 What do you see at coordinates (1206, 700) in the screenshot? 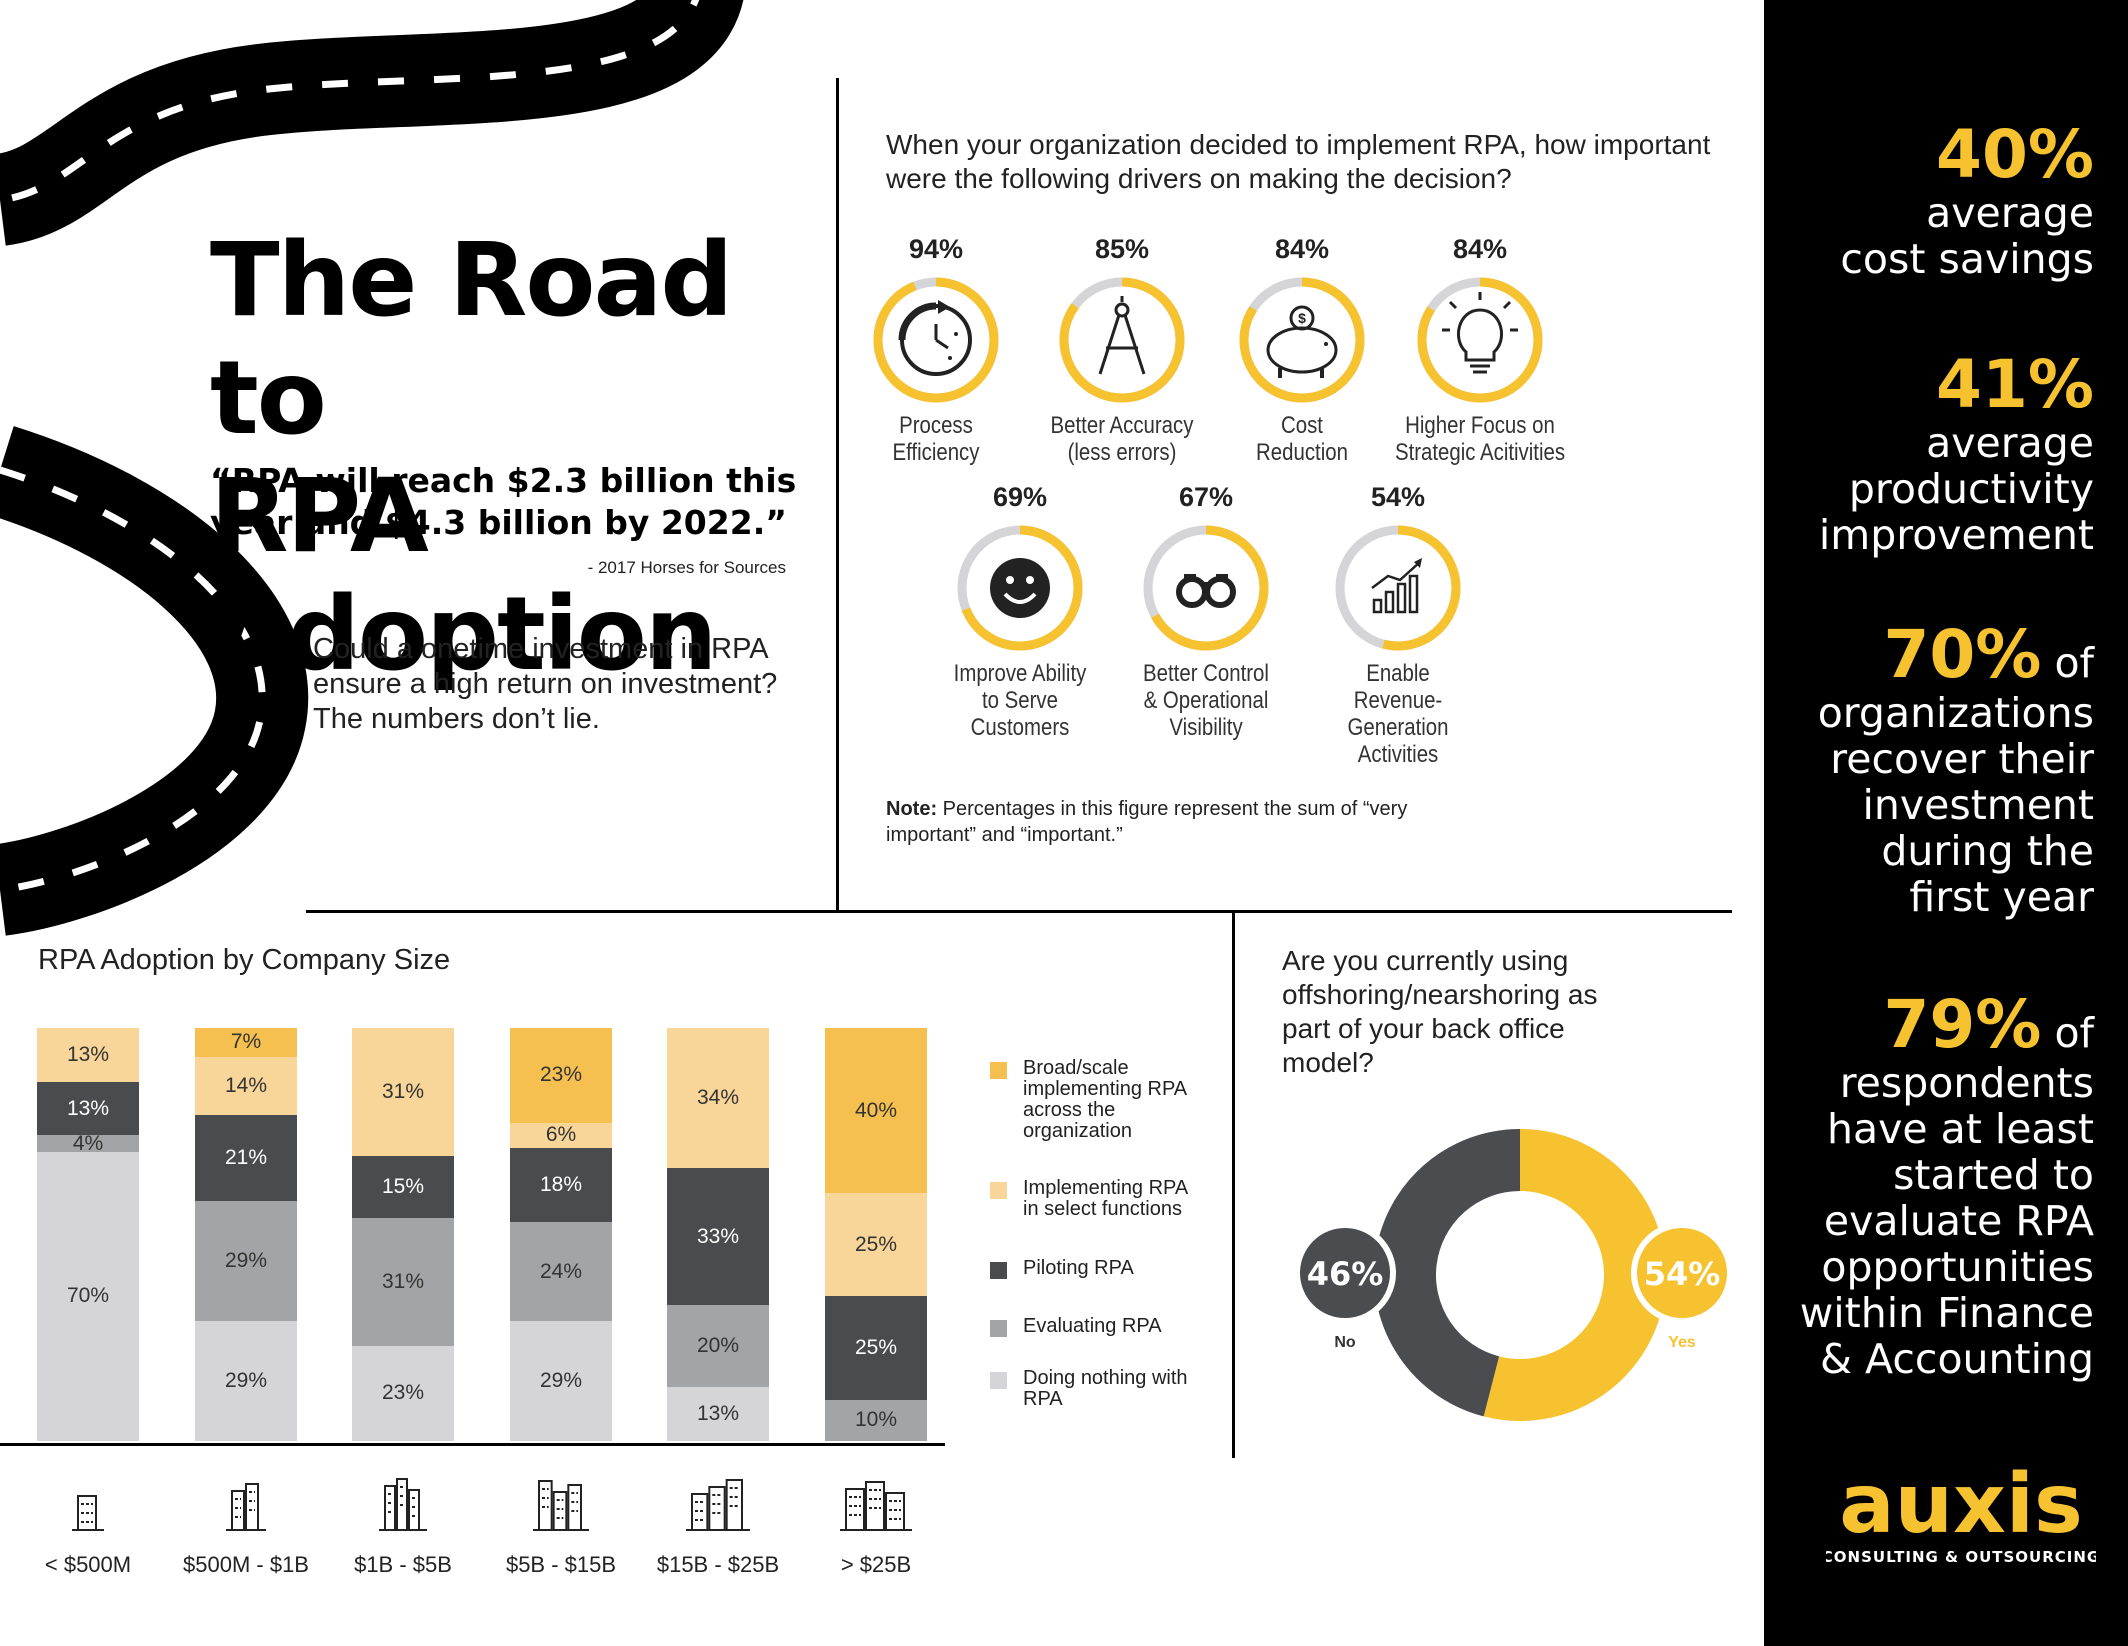
I see `driver-label: Better Control & Operational Visibility` at bounding box center [1206, 700].